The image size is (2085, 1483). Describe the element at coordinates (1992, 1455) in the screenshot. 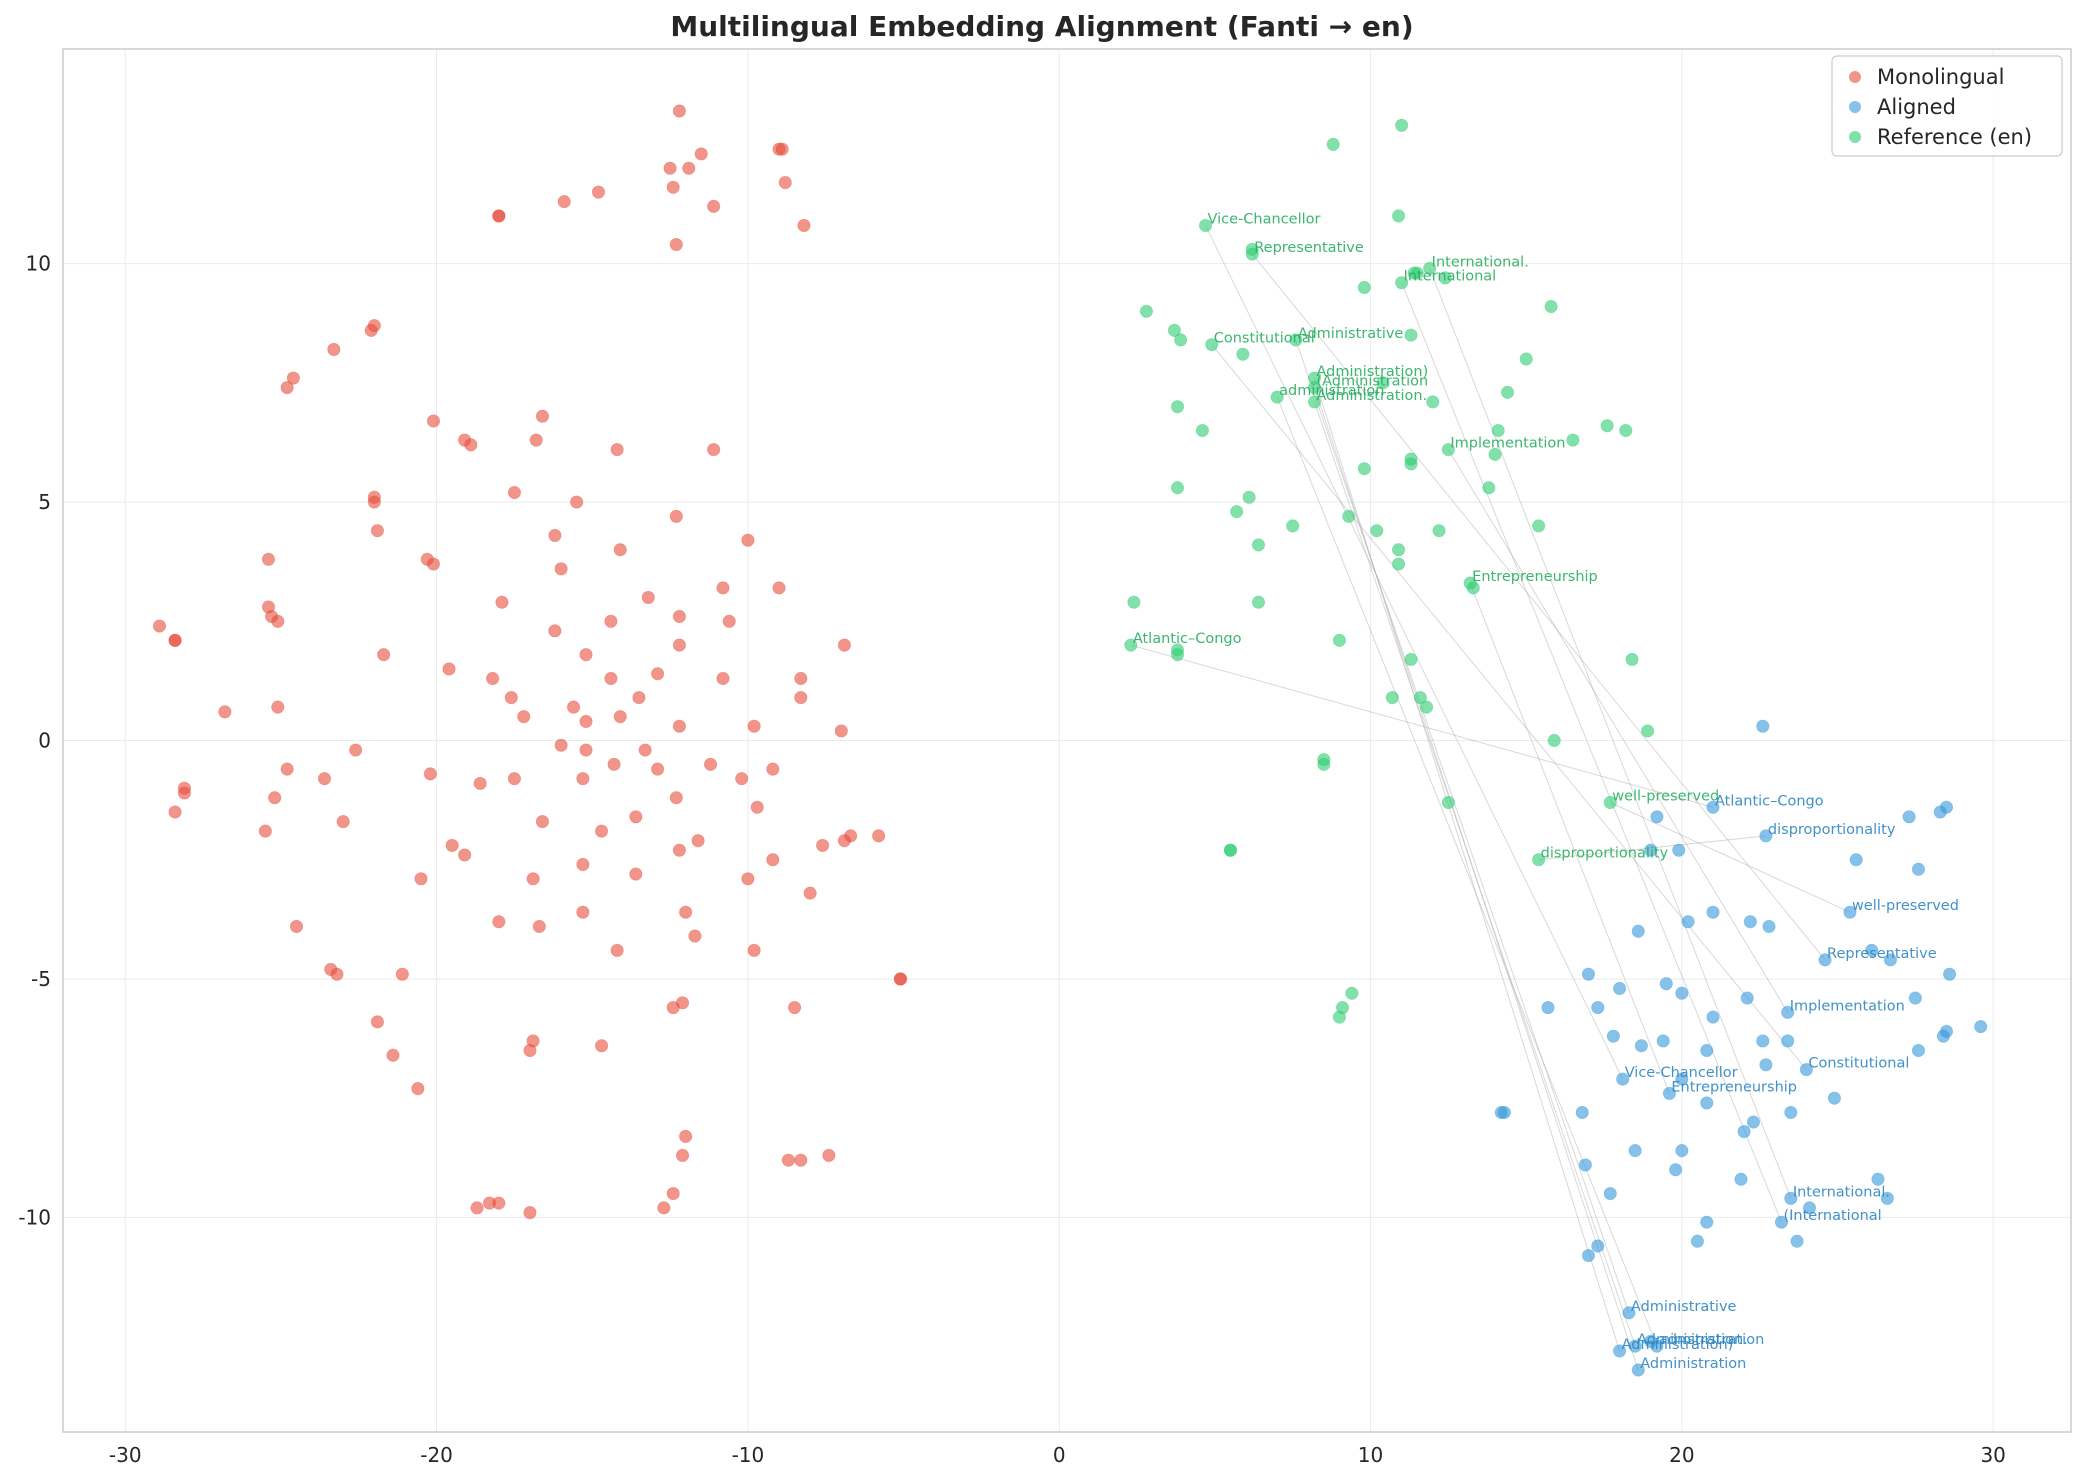

I see `x-tick-label: 30` at that location.